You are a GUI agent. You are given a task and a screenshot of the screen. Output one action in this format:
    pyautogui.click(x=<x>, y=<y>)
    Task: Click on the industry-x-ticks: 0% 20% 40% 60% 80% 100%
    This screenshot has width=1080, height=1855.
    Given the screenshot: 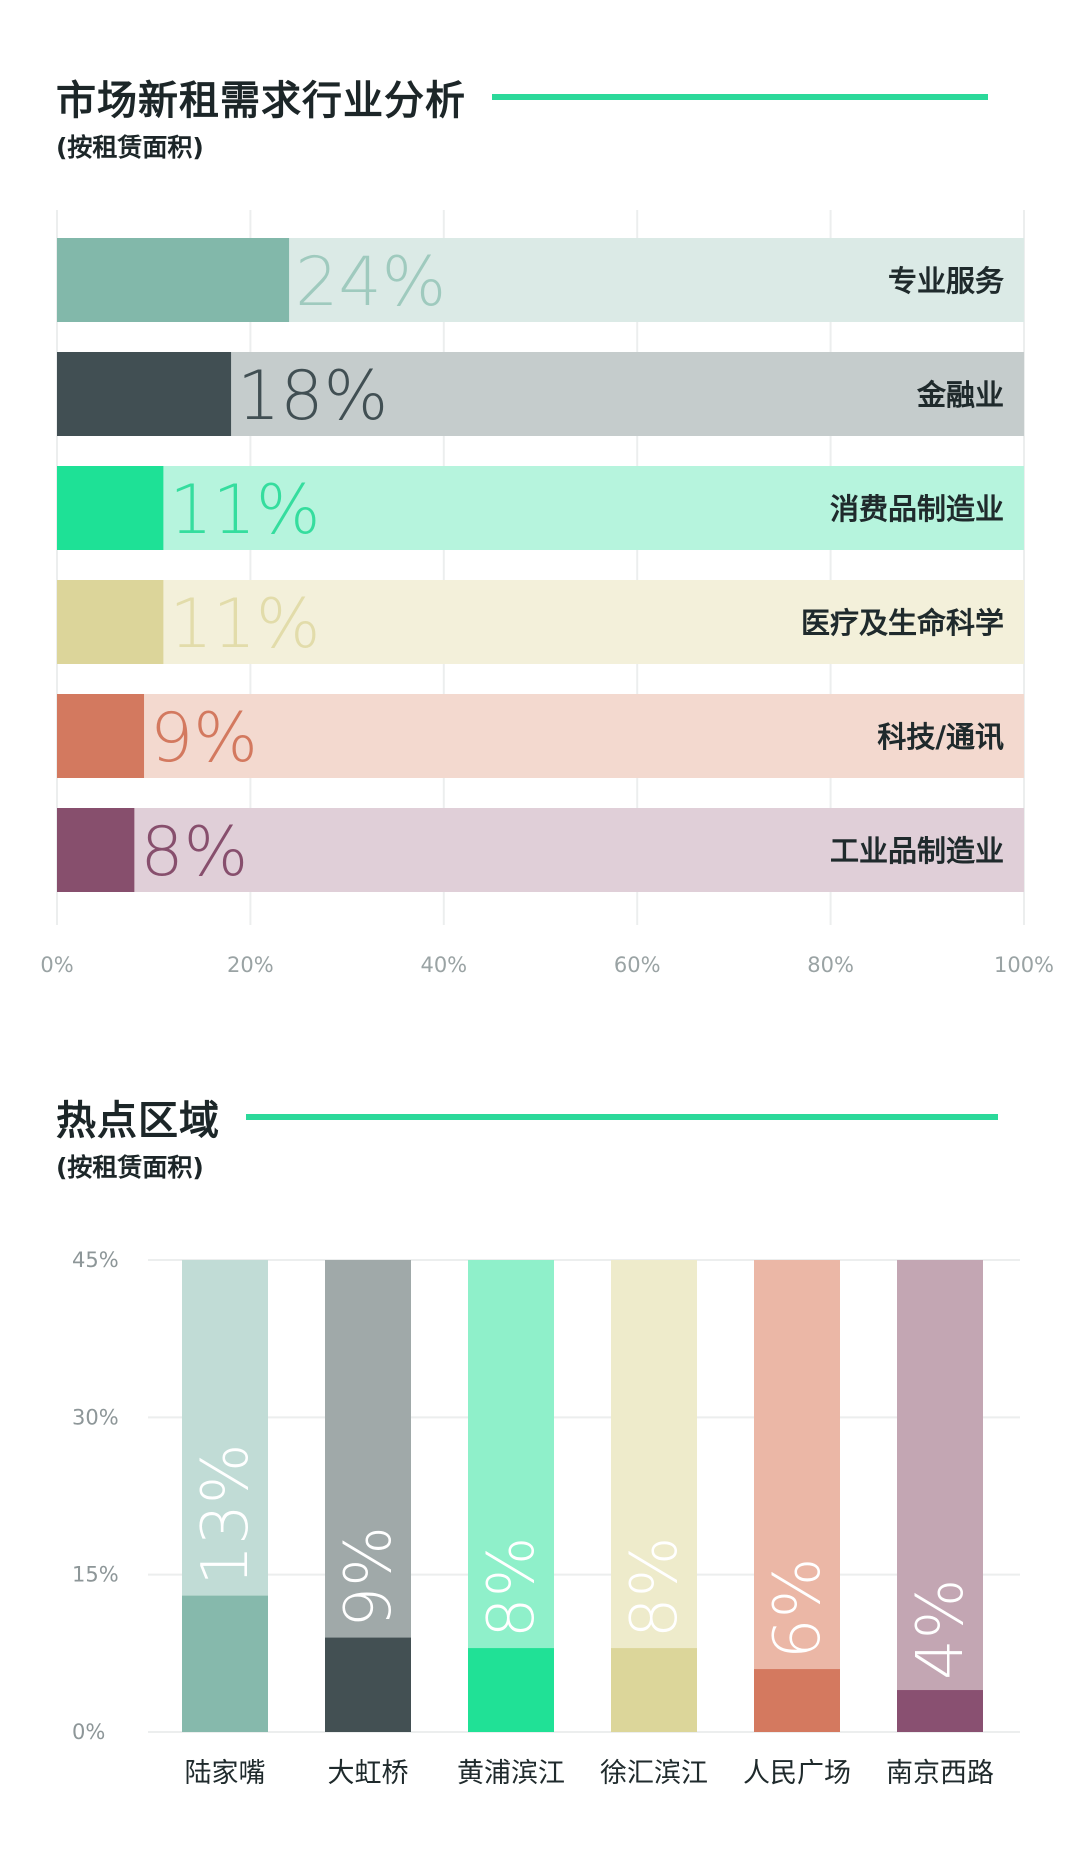 What is the action you would take?
    pyautogui.click(x=547, y=965)
    